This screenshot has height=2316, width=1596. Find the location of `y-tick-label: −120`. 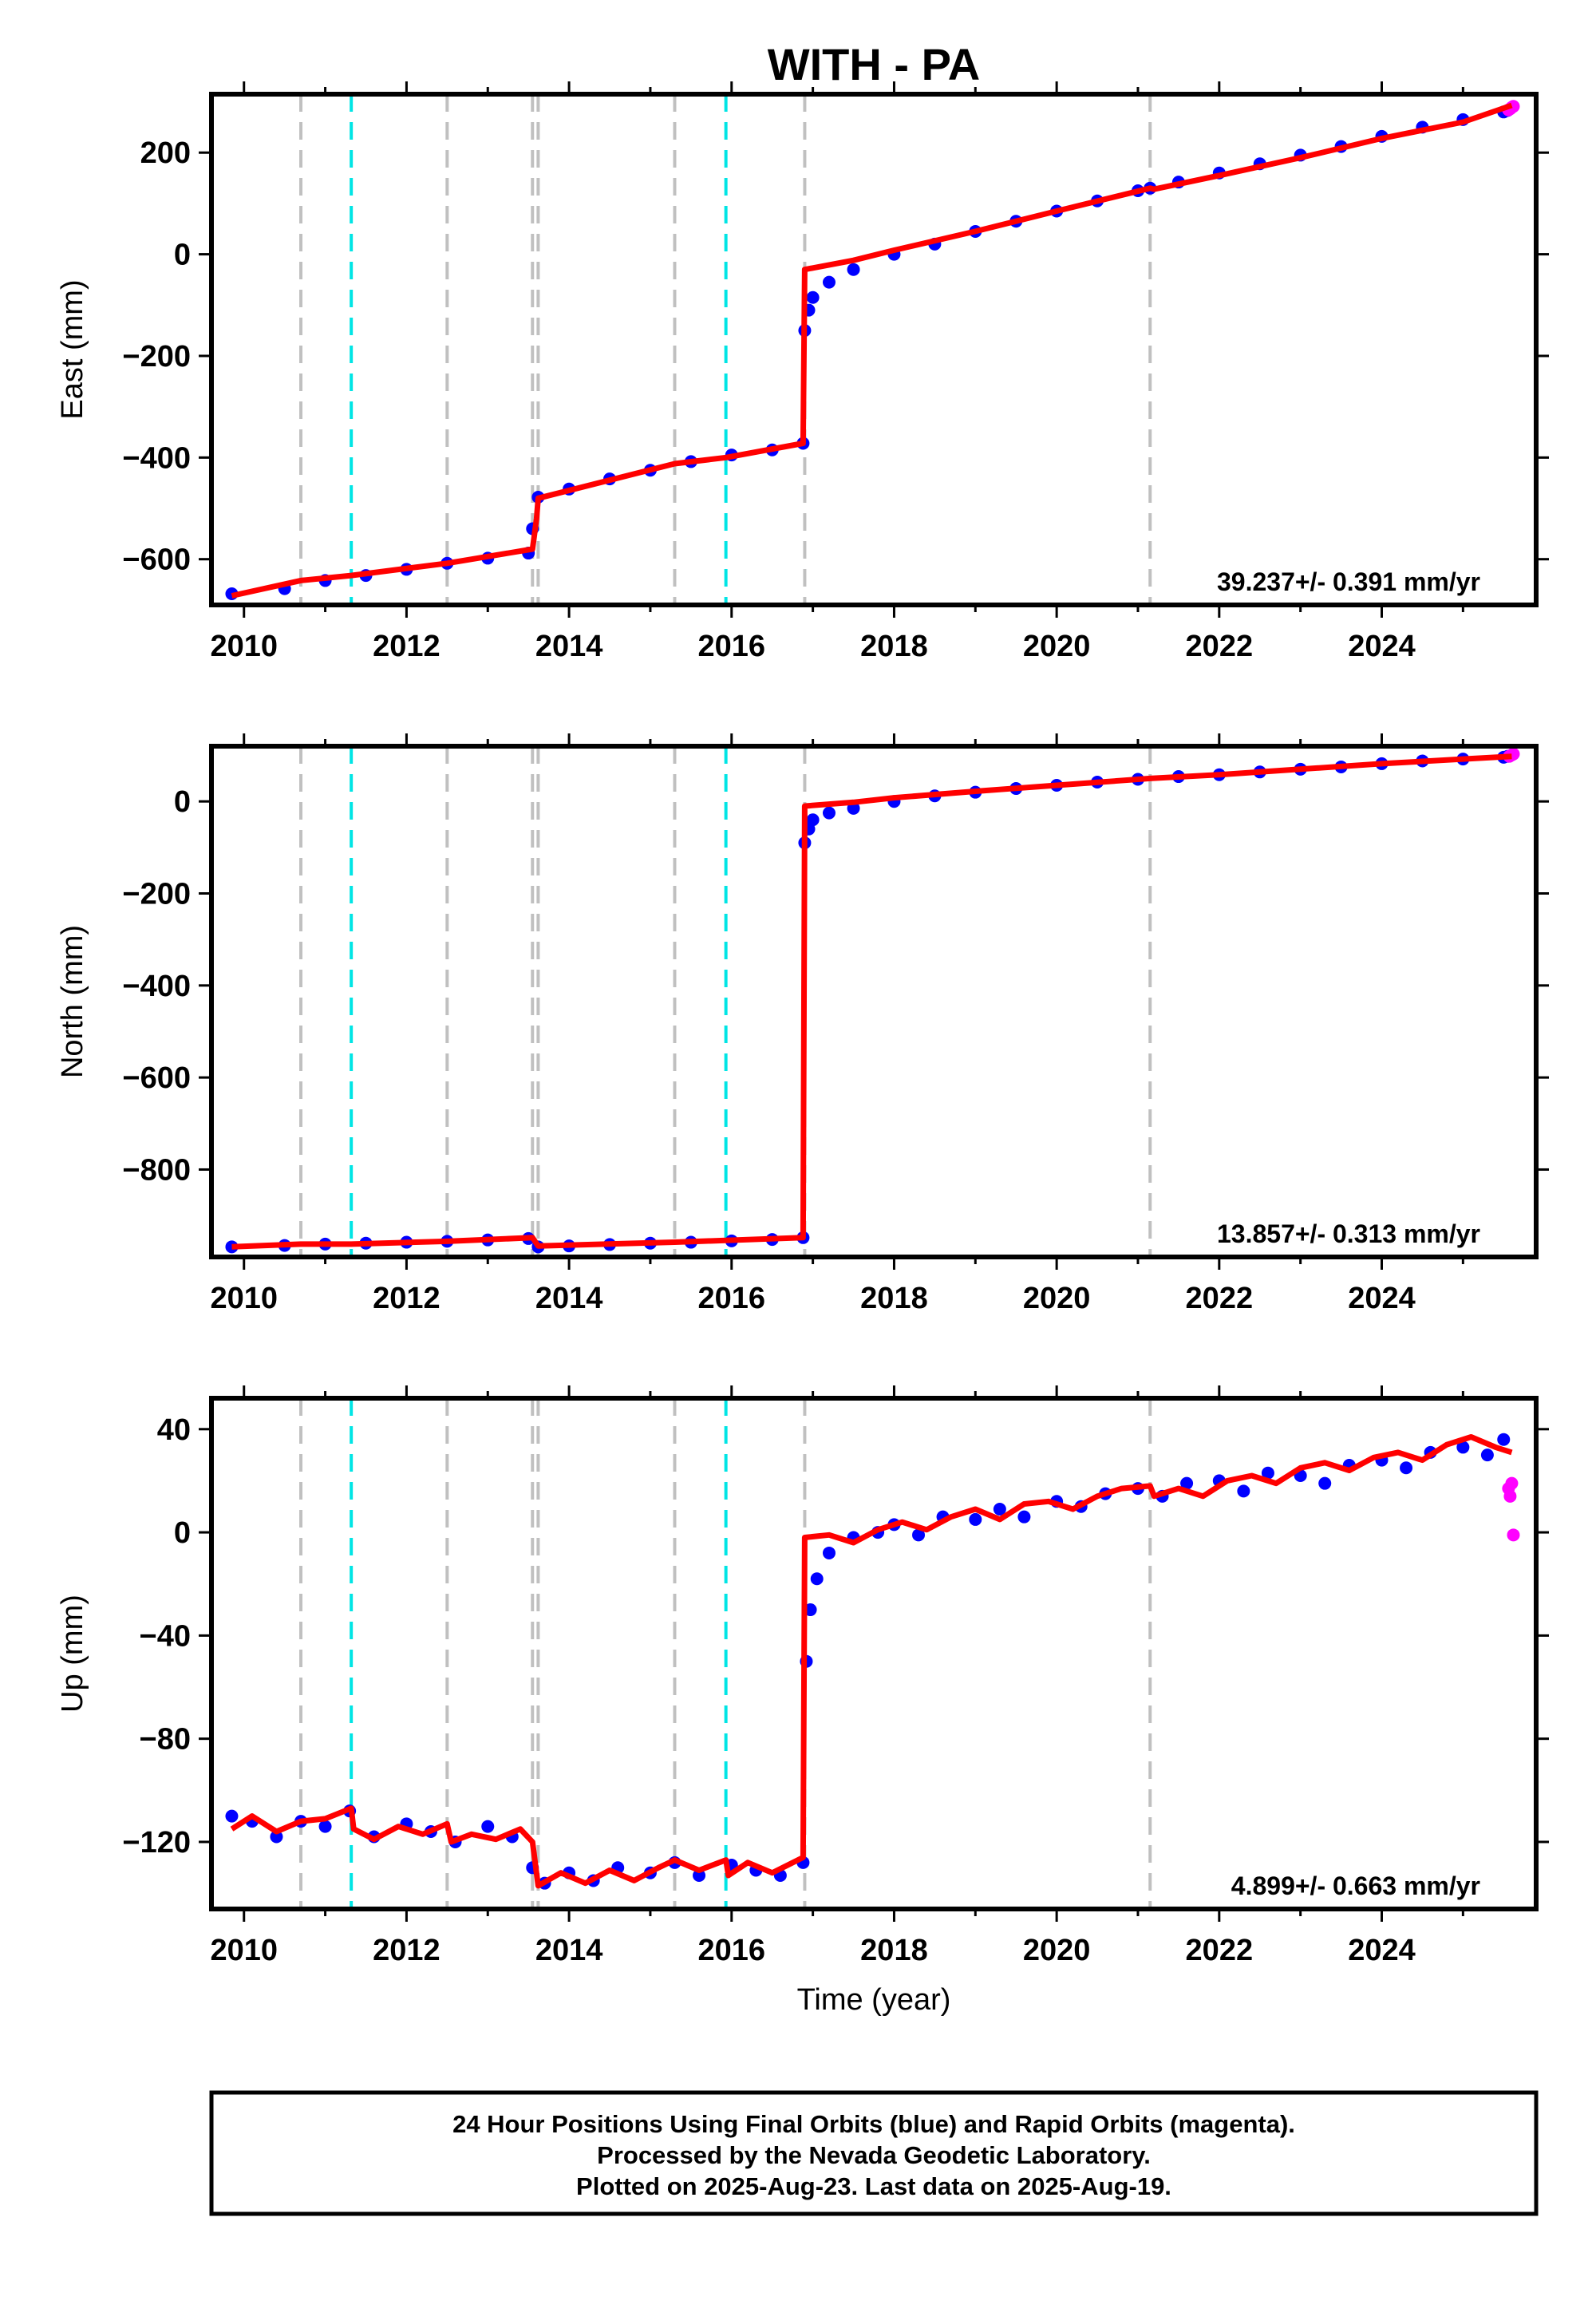

y-tick-label: −120 is located at coordinates (156, 1843).